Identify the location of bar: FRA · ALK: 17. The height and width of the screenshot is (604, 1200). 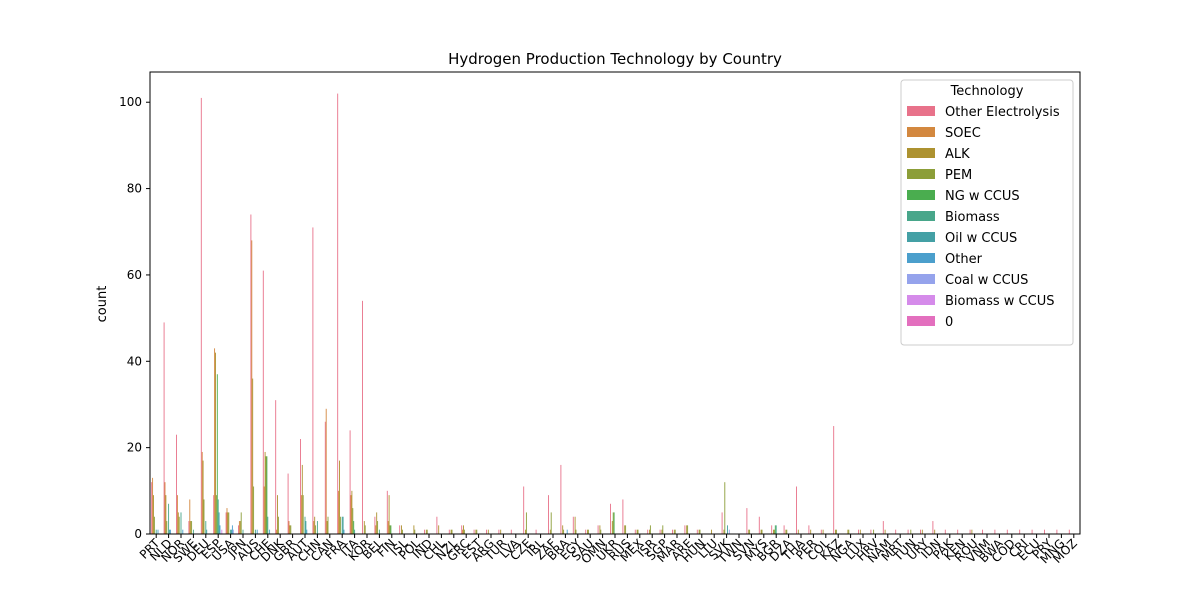
(339, 497).